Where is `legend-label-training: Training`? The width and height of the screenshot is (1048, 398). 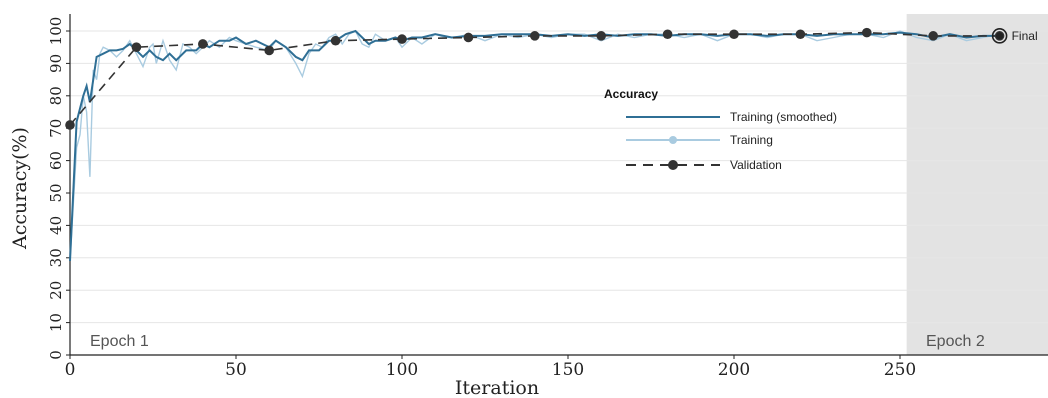 legend-label-training: Training is located at coordinates (751, 140).